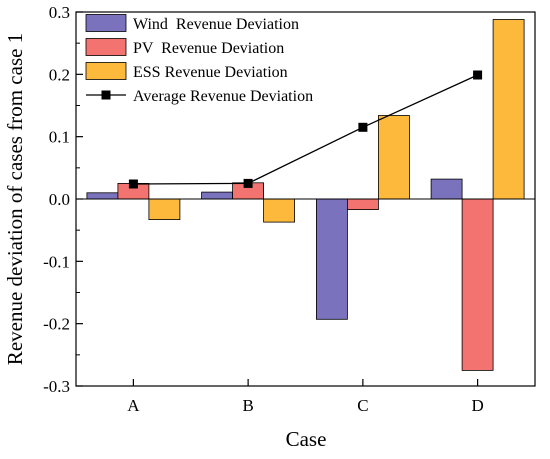  Describe the element at coordinates (133, 405) in the screenshot. I see `x-tick-label-a: A` at that location.